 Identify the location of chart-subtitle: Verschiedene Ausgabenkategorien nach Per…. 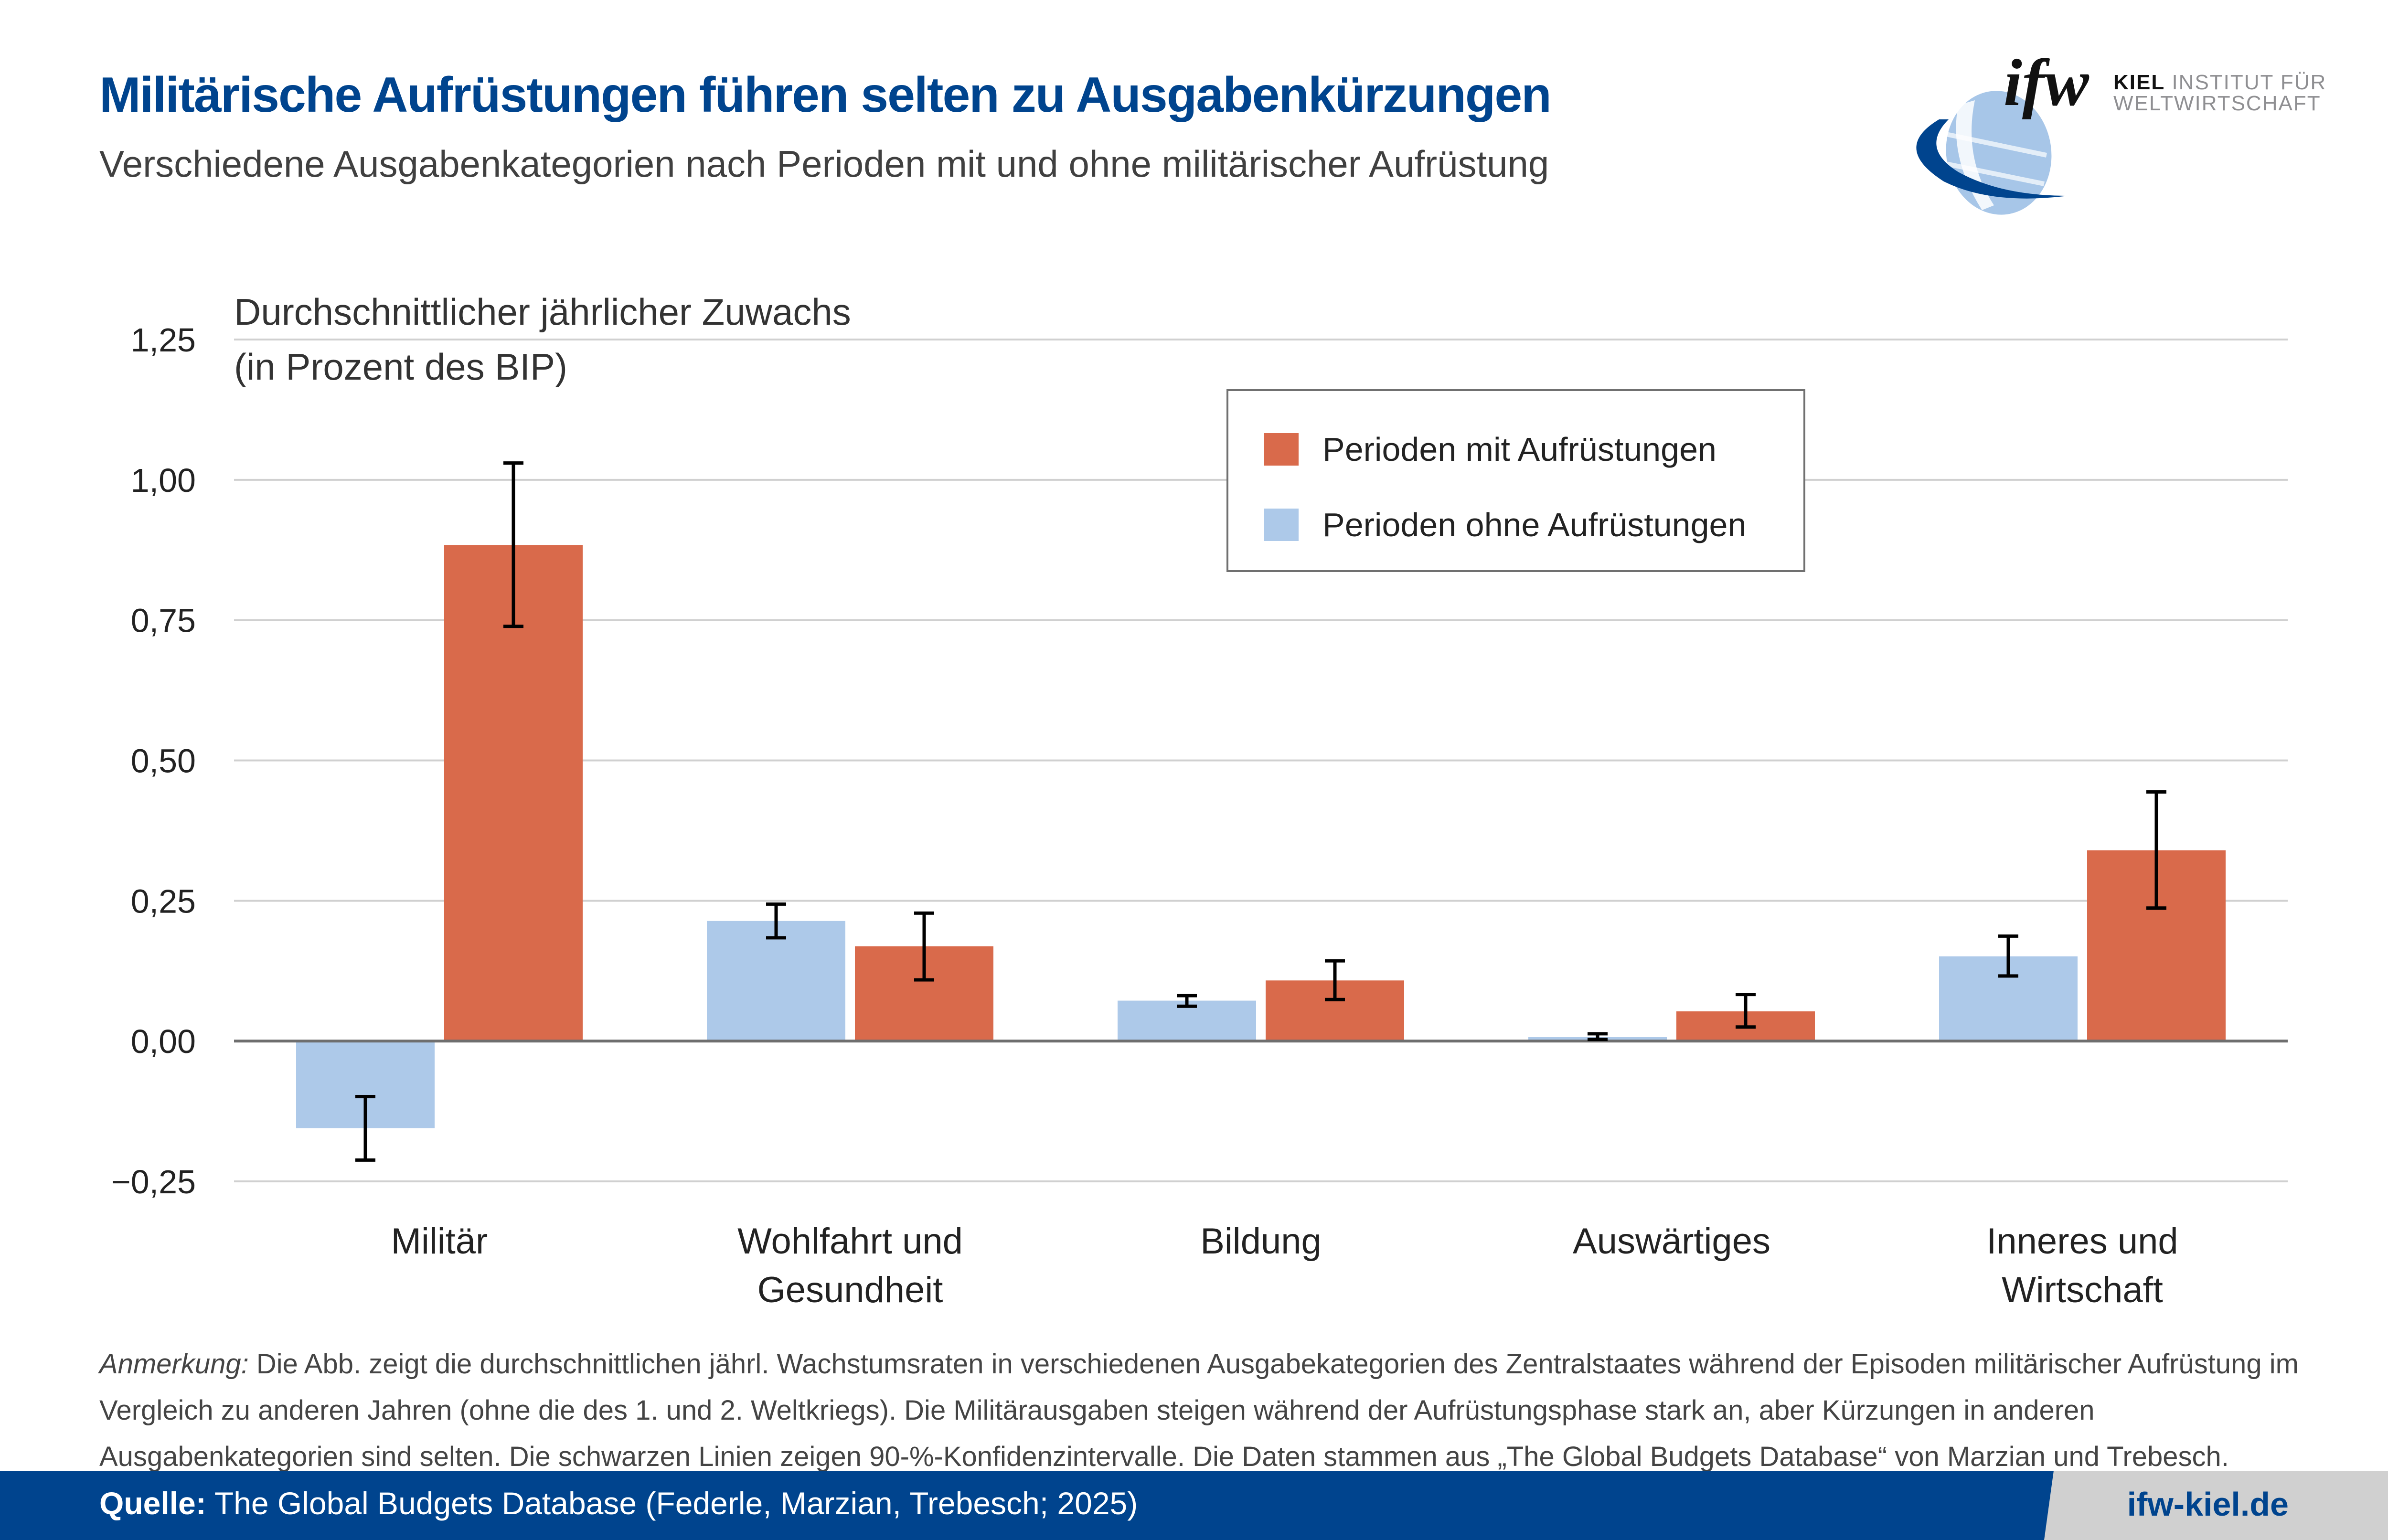
(824, 164).